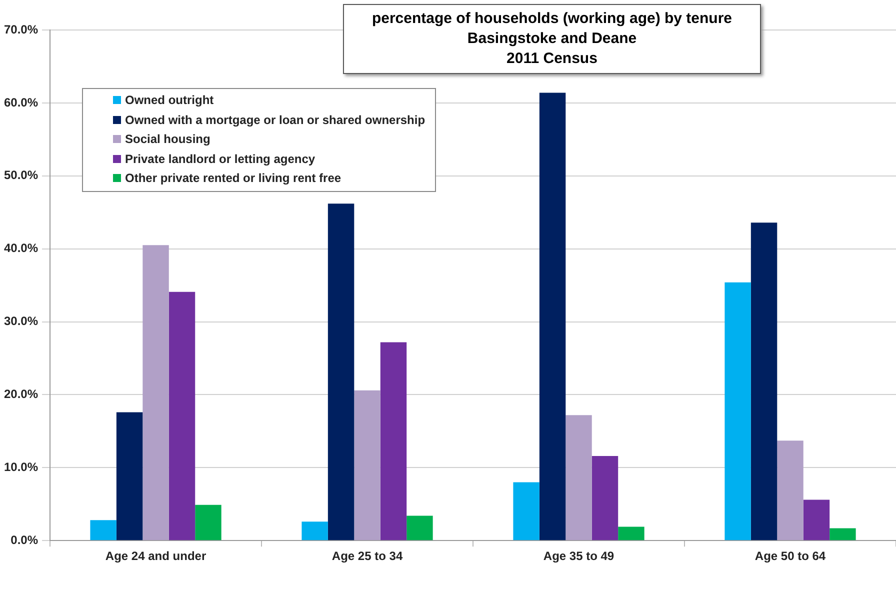 Image resolution: width=896 pixels, height=592 pixels. I want to click on y-tick-label: 70.0%, so click(21, 29).